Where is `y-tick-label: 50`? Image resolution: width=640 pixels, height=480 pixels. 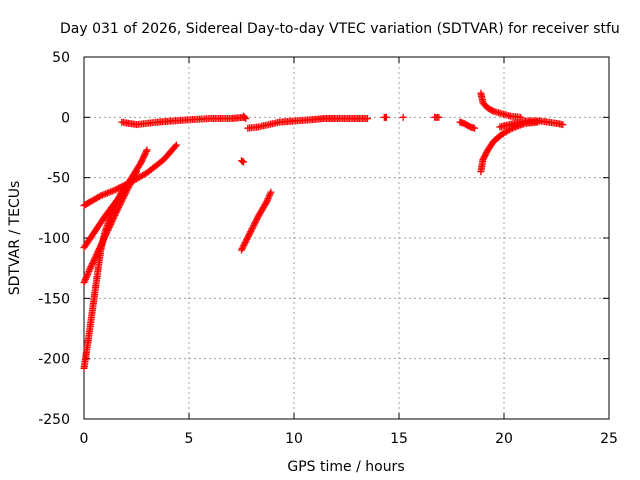
y-tick-label: 50 is located at coordinates (61, 58).